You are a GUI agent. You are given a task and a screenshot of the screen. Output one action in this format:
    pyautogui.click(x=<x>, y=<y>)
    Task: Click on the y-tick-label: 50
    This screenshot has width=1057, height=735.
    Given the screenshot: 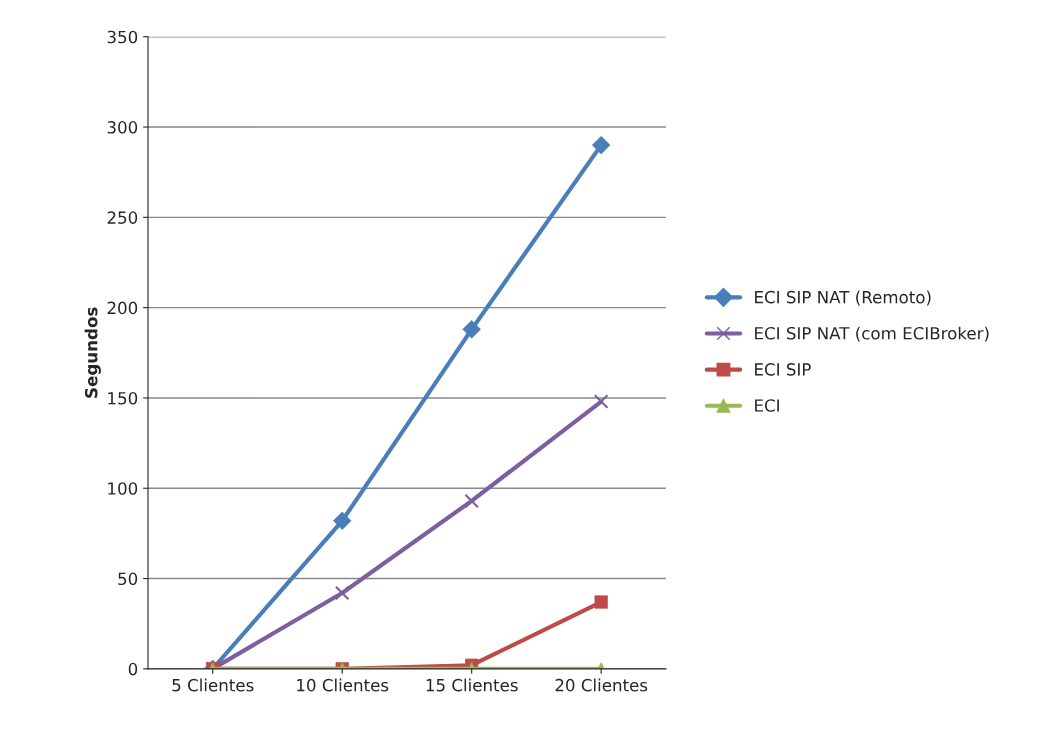 What is the action you would take?
    pyautogui.click(x=128, y=579)
    